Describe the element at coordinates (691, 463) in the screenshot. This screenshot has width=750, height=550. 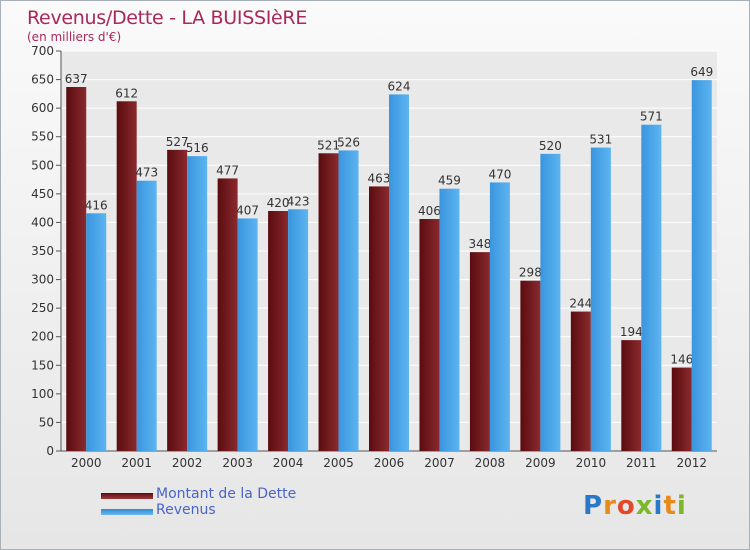
I see `x-tick-label: 2012` at that location.